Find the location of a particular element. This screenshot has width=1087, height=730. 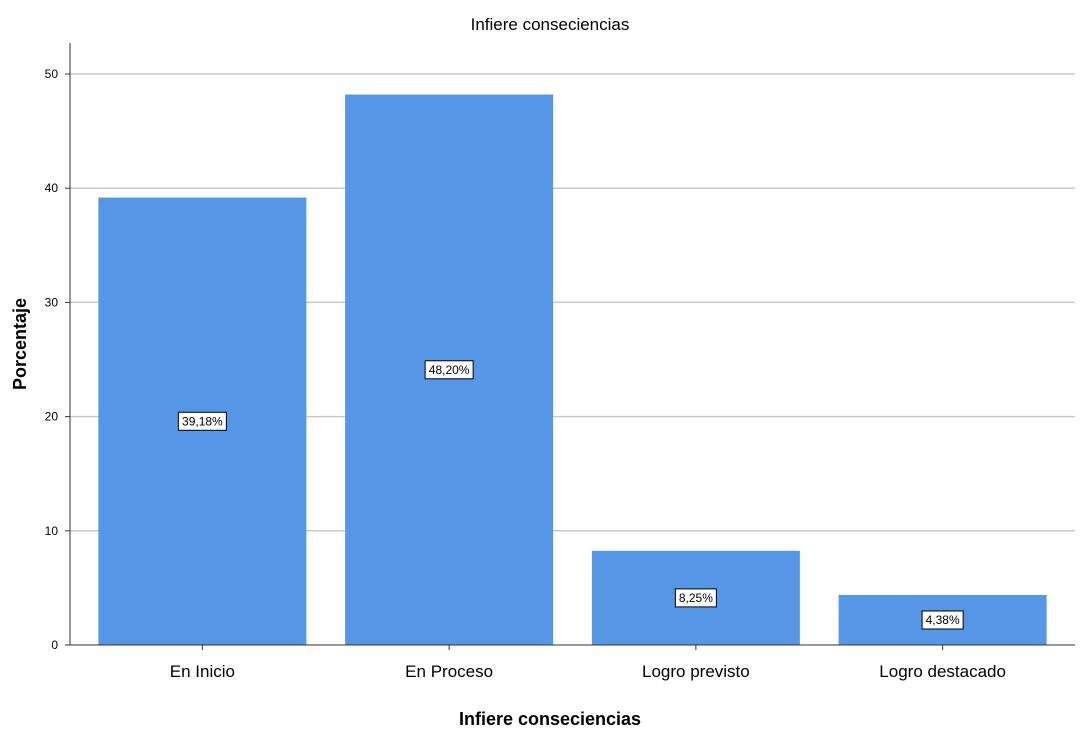

y-tick-label: 40 is located at coordinates (52, 188).